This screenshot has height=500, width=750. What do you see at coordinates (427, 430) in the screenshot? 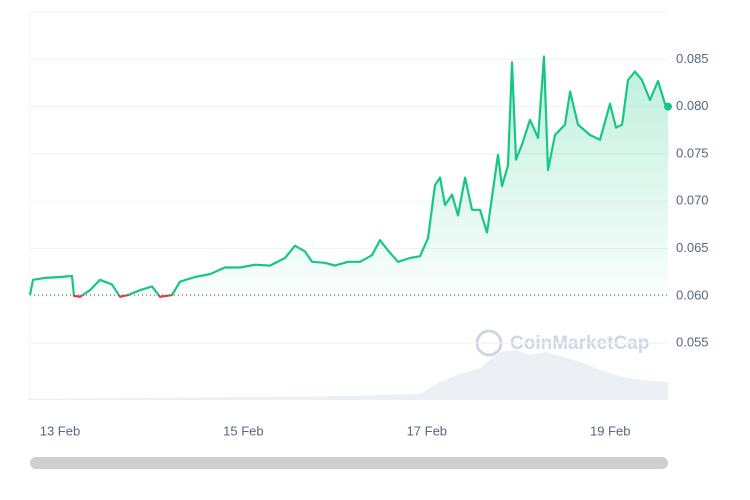
I see `x-tick-label: 17 Feb` at bounding box center [427, 430].